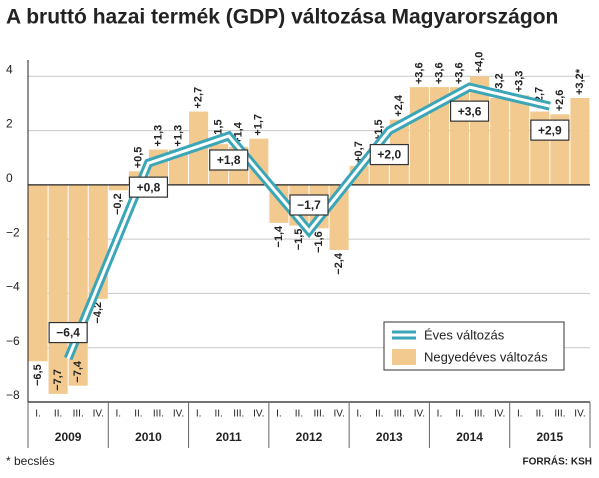 The width and height of the screenshot is (599, 478). What do you see at coordinates (78, 371) in the screenshot?
I see `bar-label: −7,4` at bounding box center [78, 371].